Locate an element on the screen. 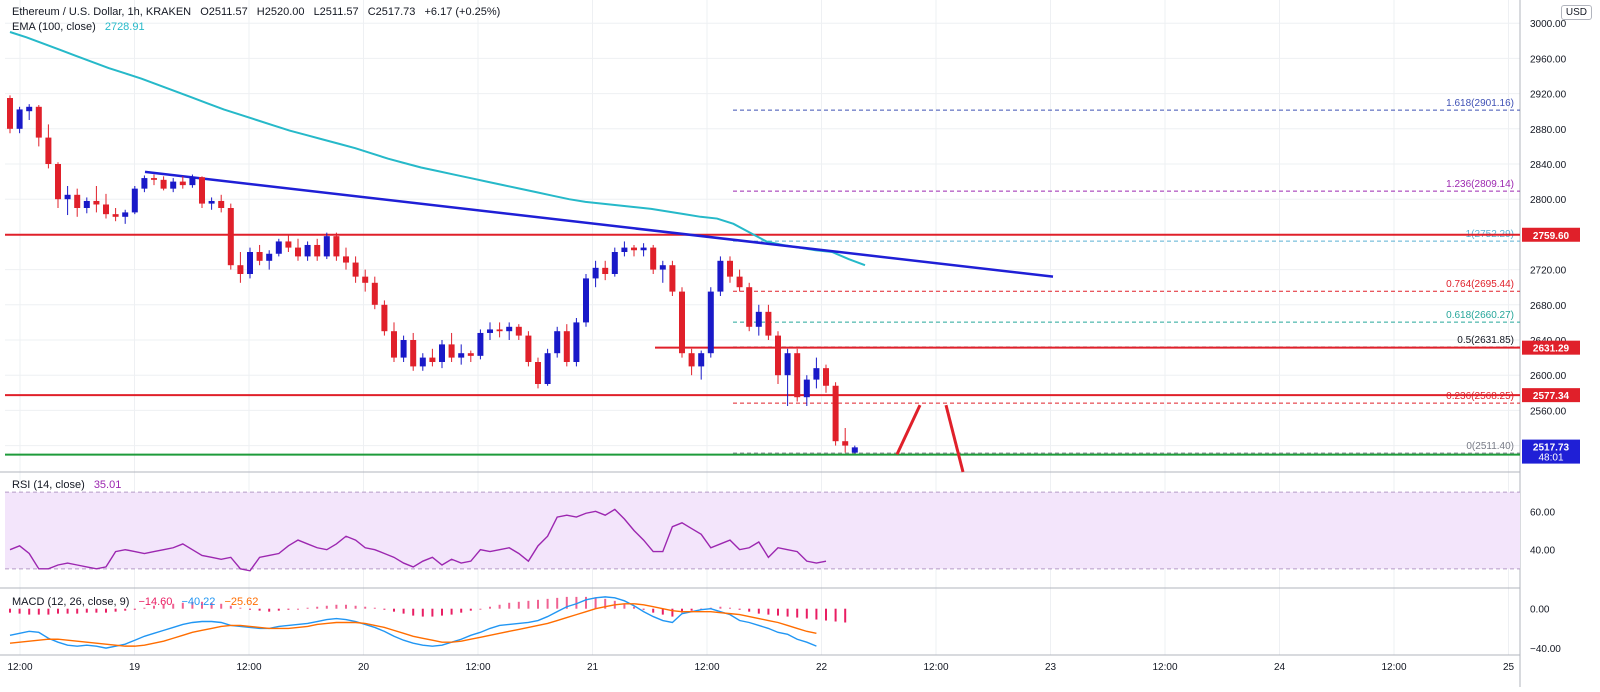 The height and width of the screenshot is (692, 1600). fib-level-label: 0.764(2695.44) is located at coordinates (1480, 284).